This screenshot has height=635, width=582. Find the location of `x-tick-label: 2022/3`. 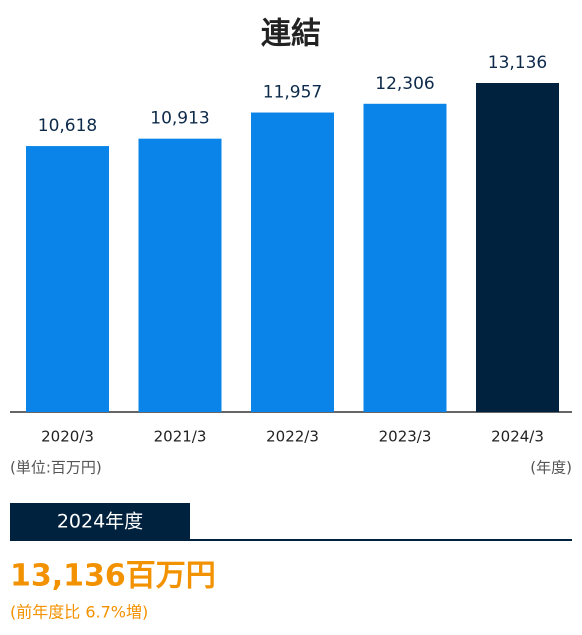

x-tick-label: 2022/3 is located at coordinates (292, 437).